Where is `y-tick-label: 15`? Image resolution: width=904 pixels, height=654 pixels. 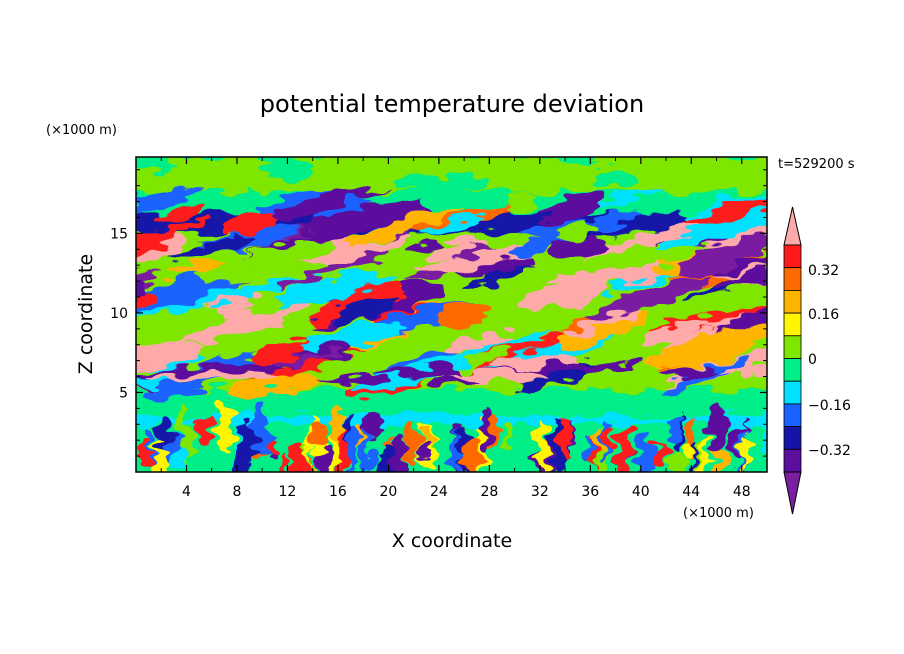
y-tick-label: 15 is located at coordinates (119, 234).